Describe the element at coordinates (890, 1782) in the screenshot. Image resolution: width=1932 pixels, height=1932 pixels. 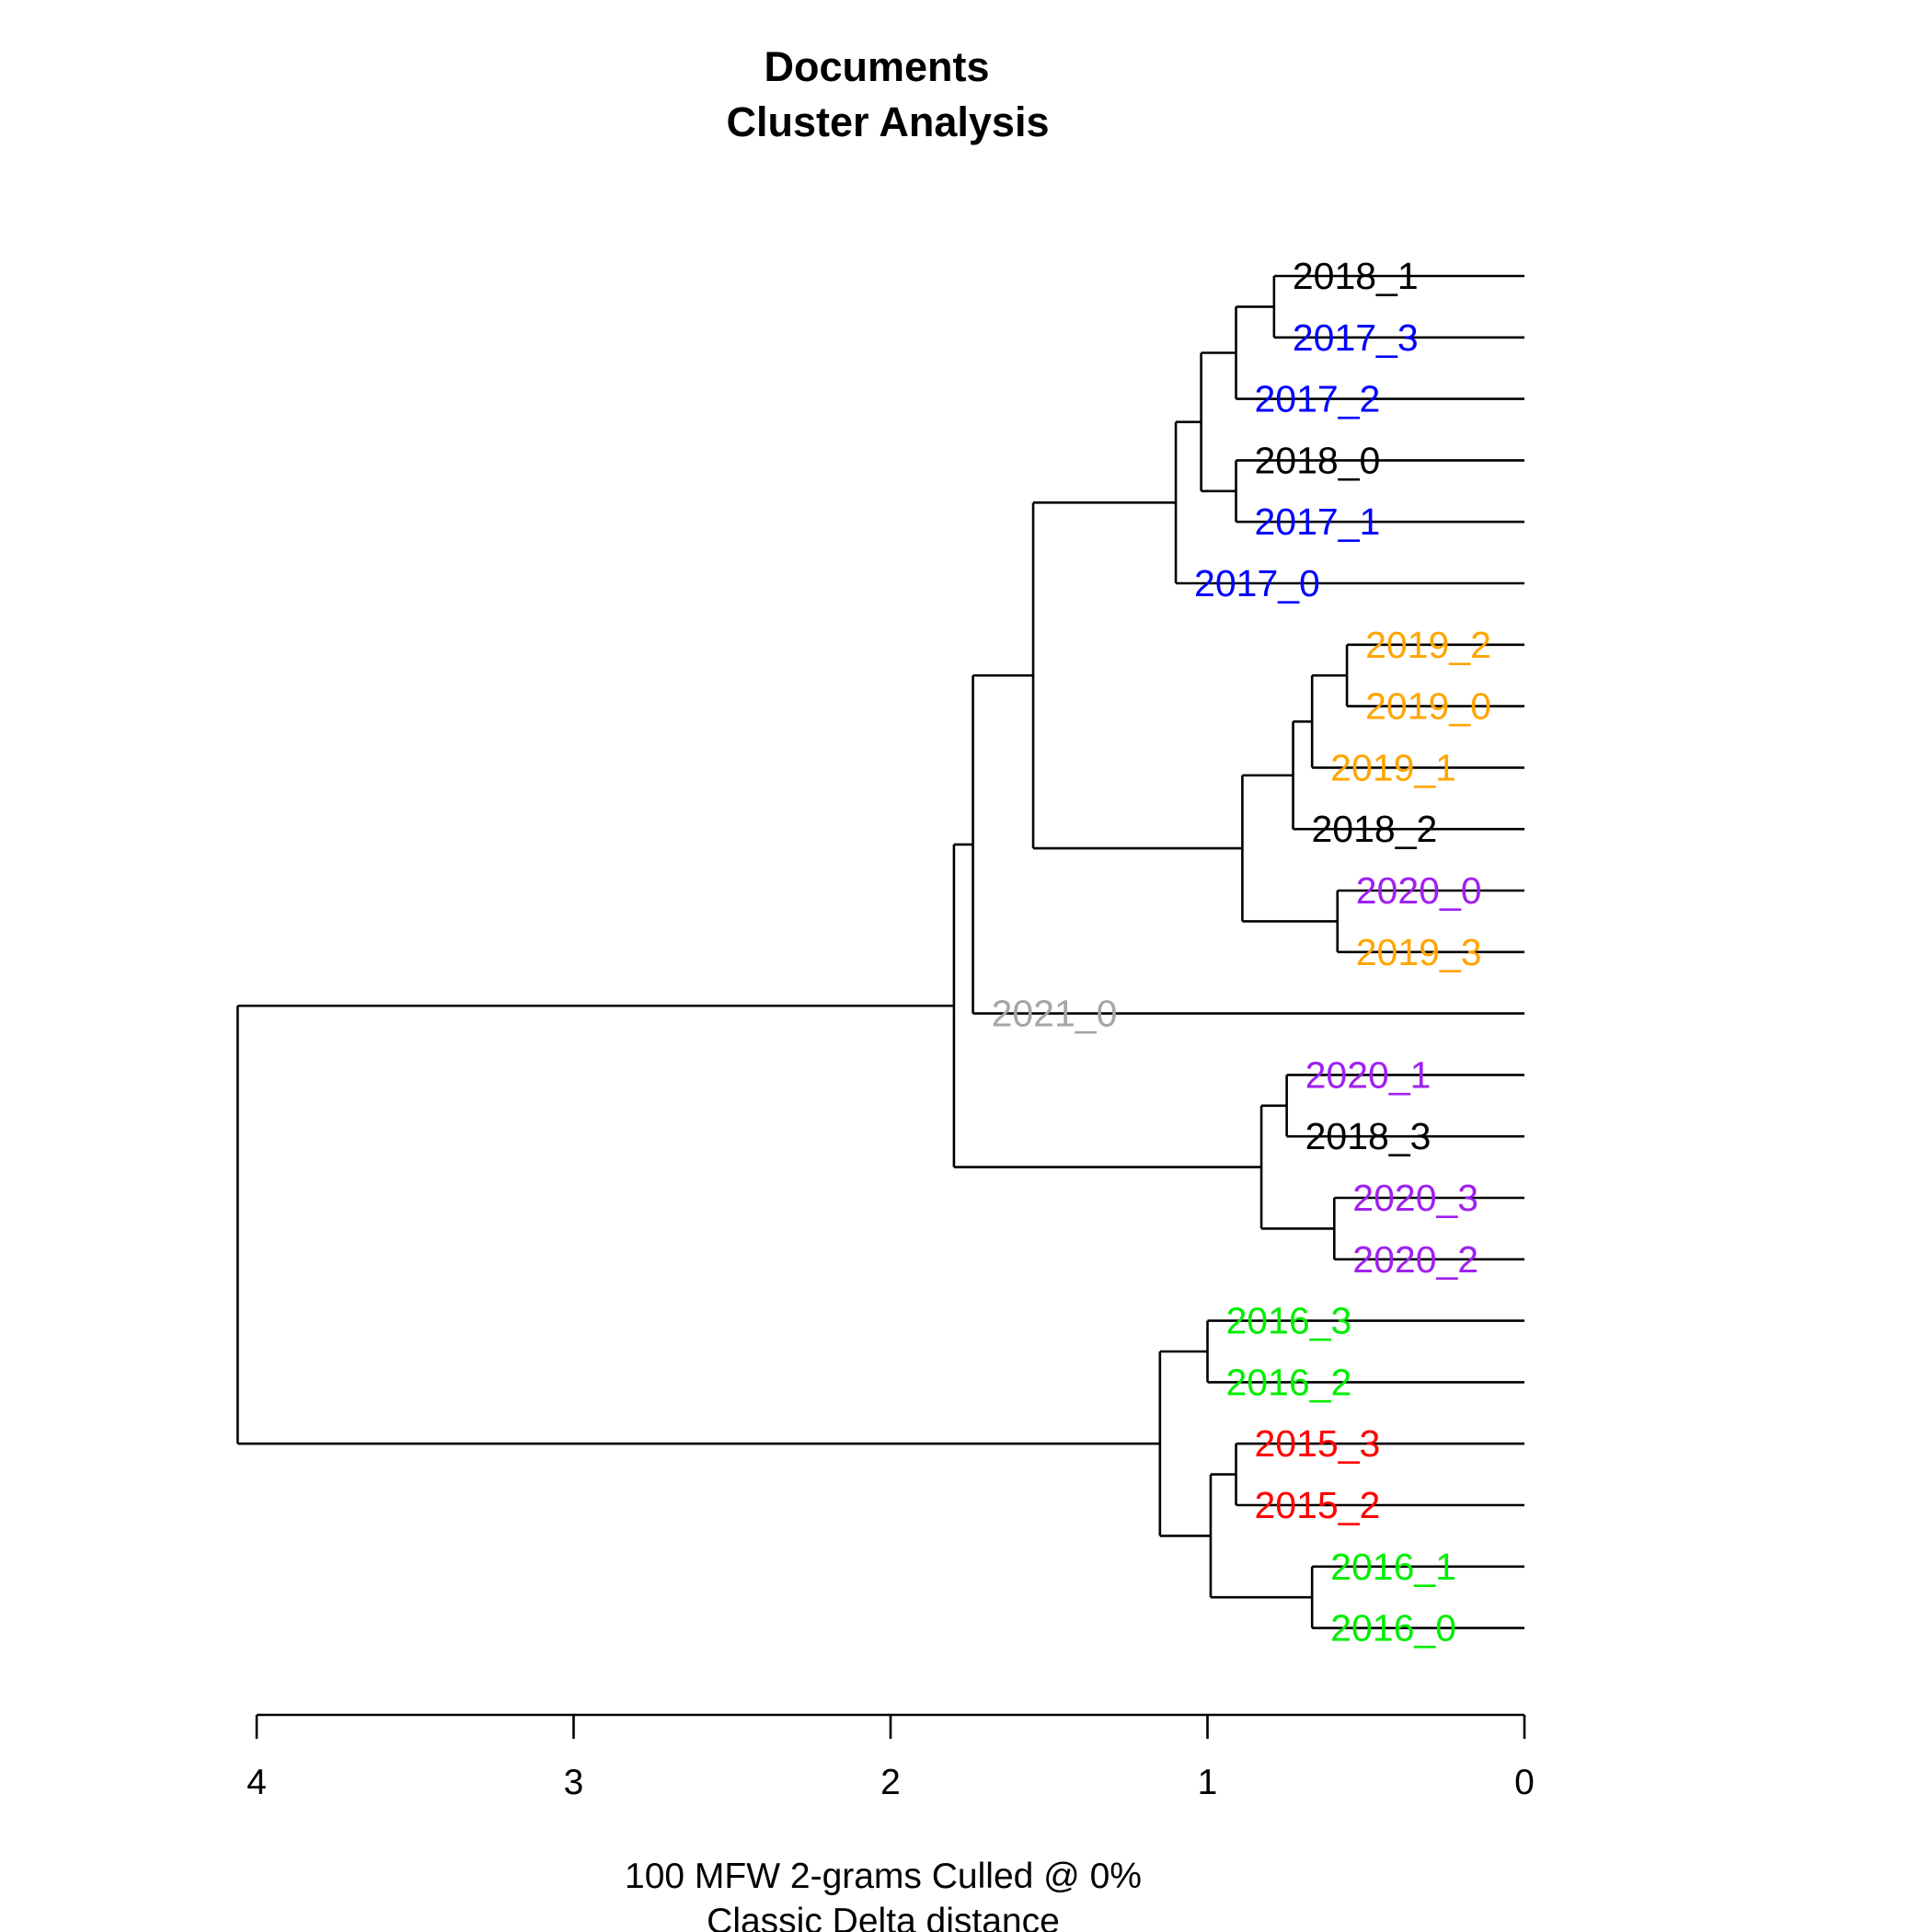
I see `x-axis-tick-label: 2` at that location.